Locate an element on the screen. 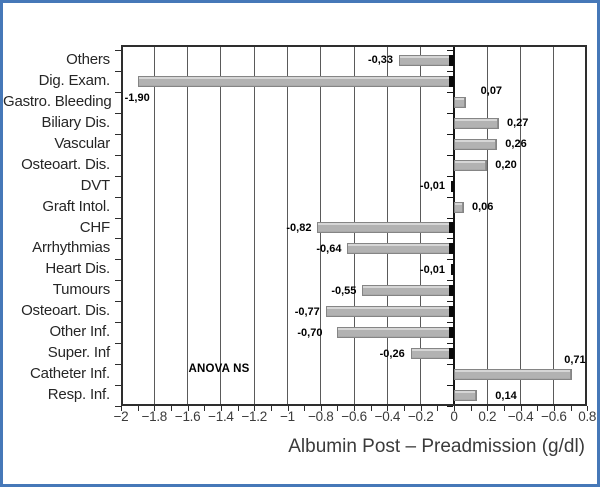 The height and width of the screenshot is (487, 600). category-label: Vascular is located at coordinates (82, 143).